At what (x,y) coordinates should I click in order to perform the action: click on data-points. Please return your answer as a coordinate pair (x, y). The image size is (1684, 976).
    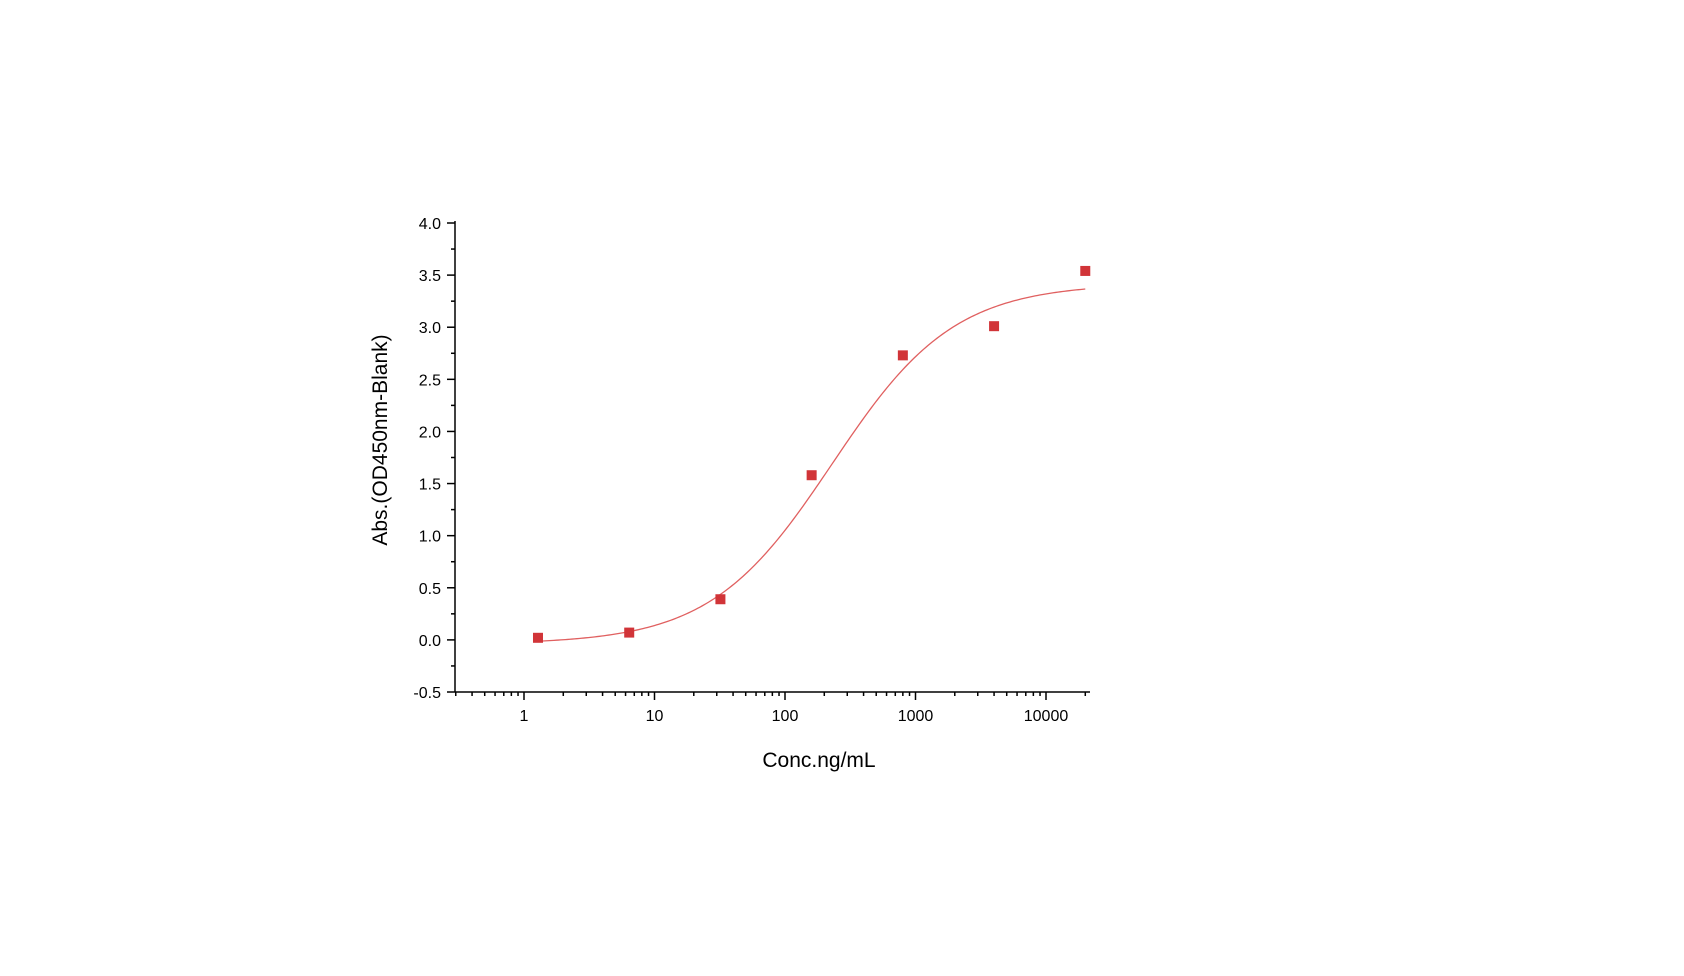
    Looking at the image, I should click on (811, 454).